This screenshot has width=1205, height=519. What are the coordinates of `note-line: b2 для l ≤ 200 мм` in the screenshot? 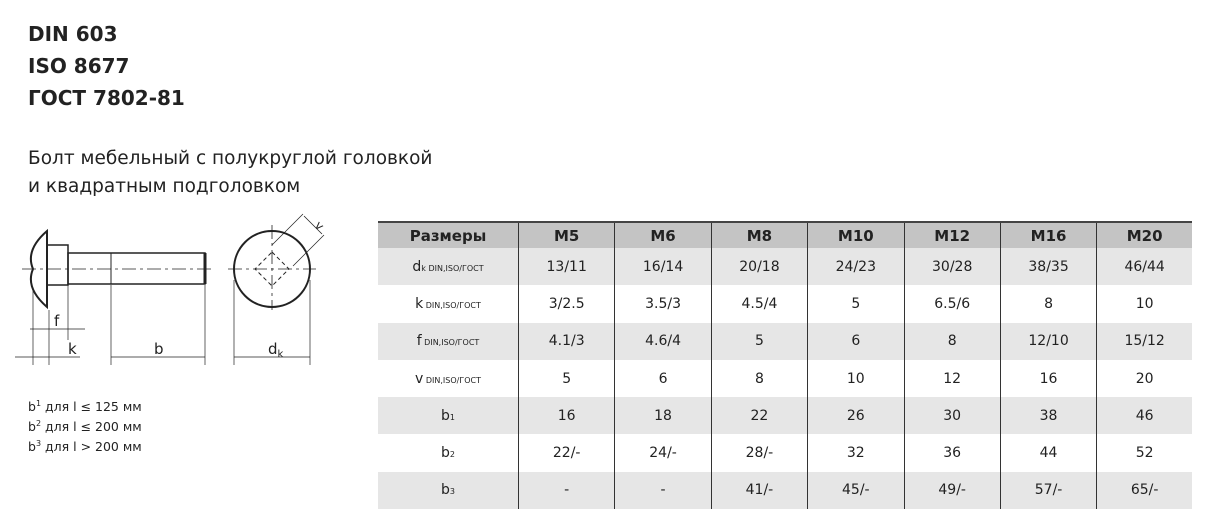 It's located at (85, 425).